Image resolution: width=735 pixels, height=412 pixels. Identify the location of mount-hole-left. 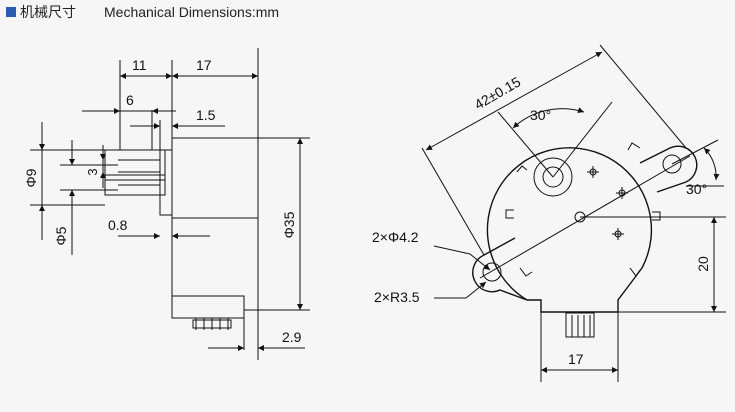
(492, 272).